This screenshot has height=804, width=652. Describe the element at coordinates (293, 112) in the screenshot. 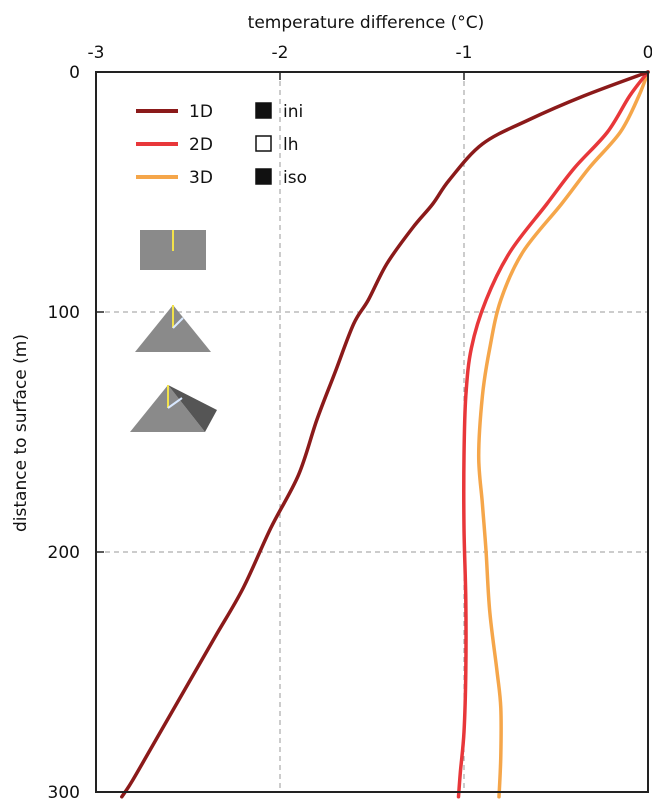

I see `legend-marker-label: ini` at that location.